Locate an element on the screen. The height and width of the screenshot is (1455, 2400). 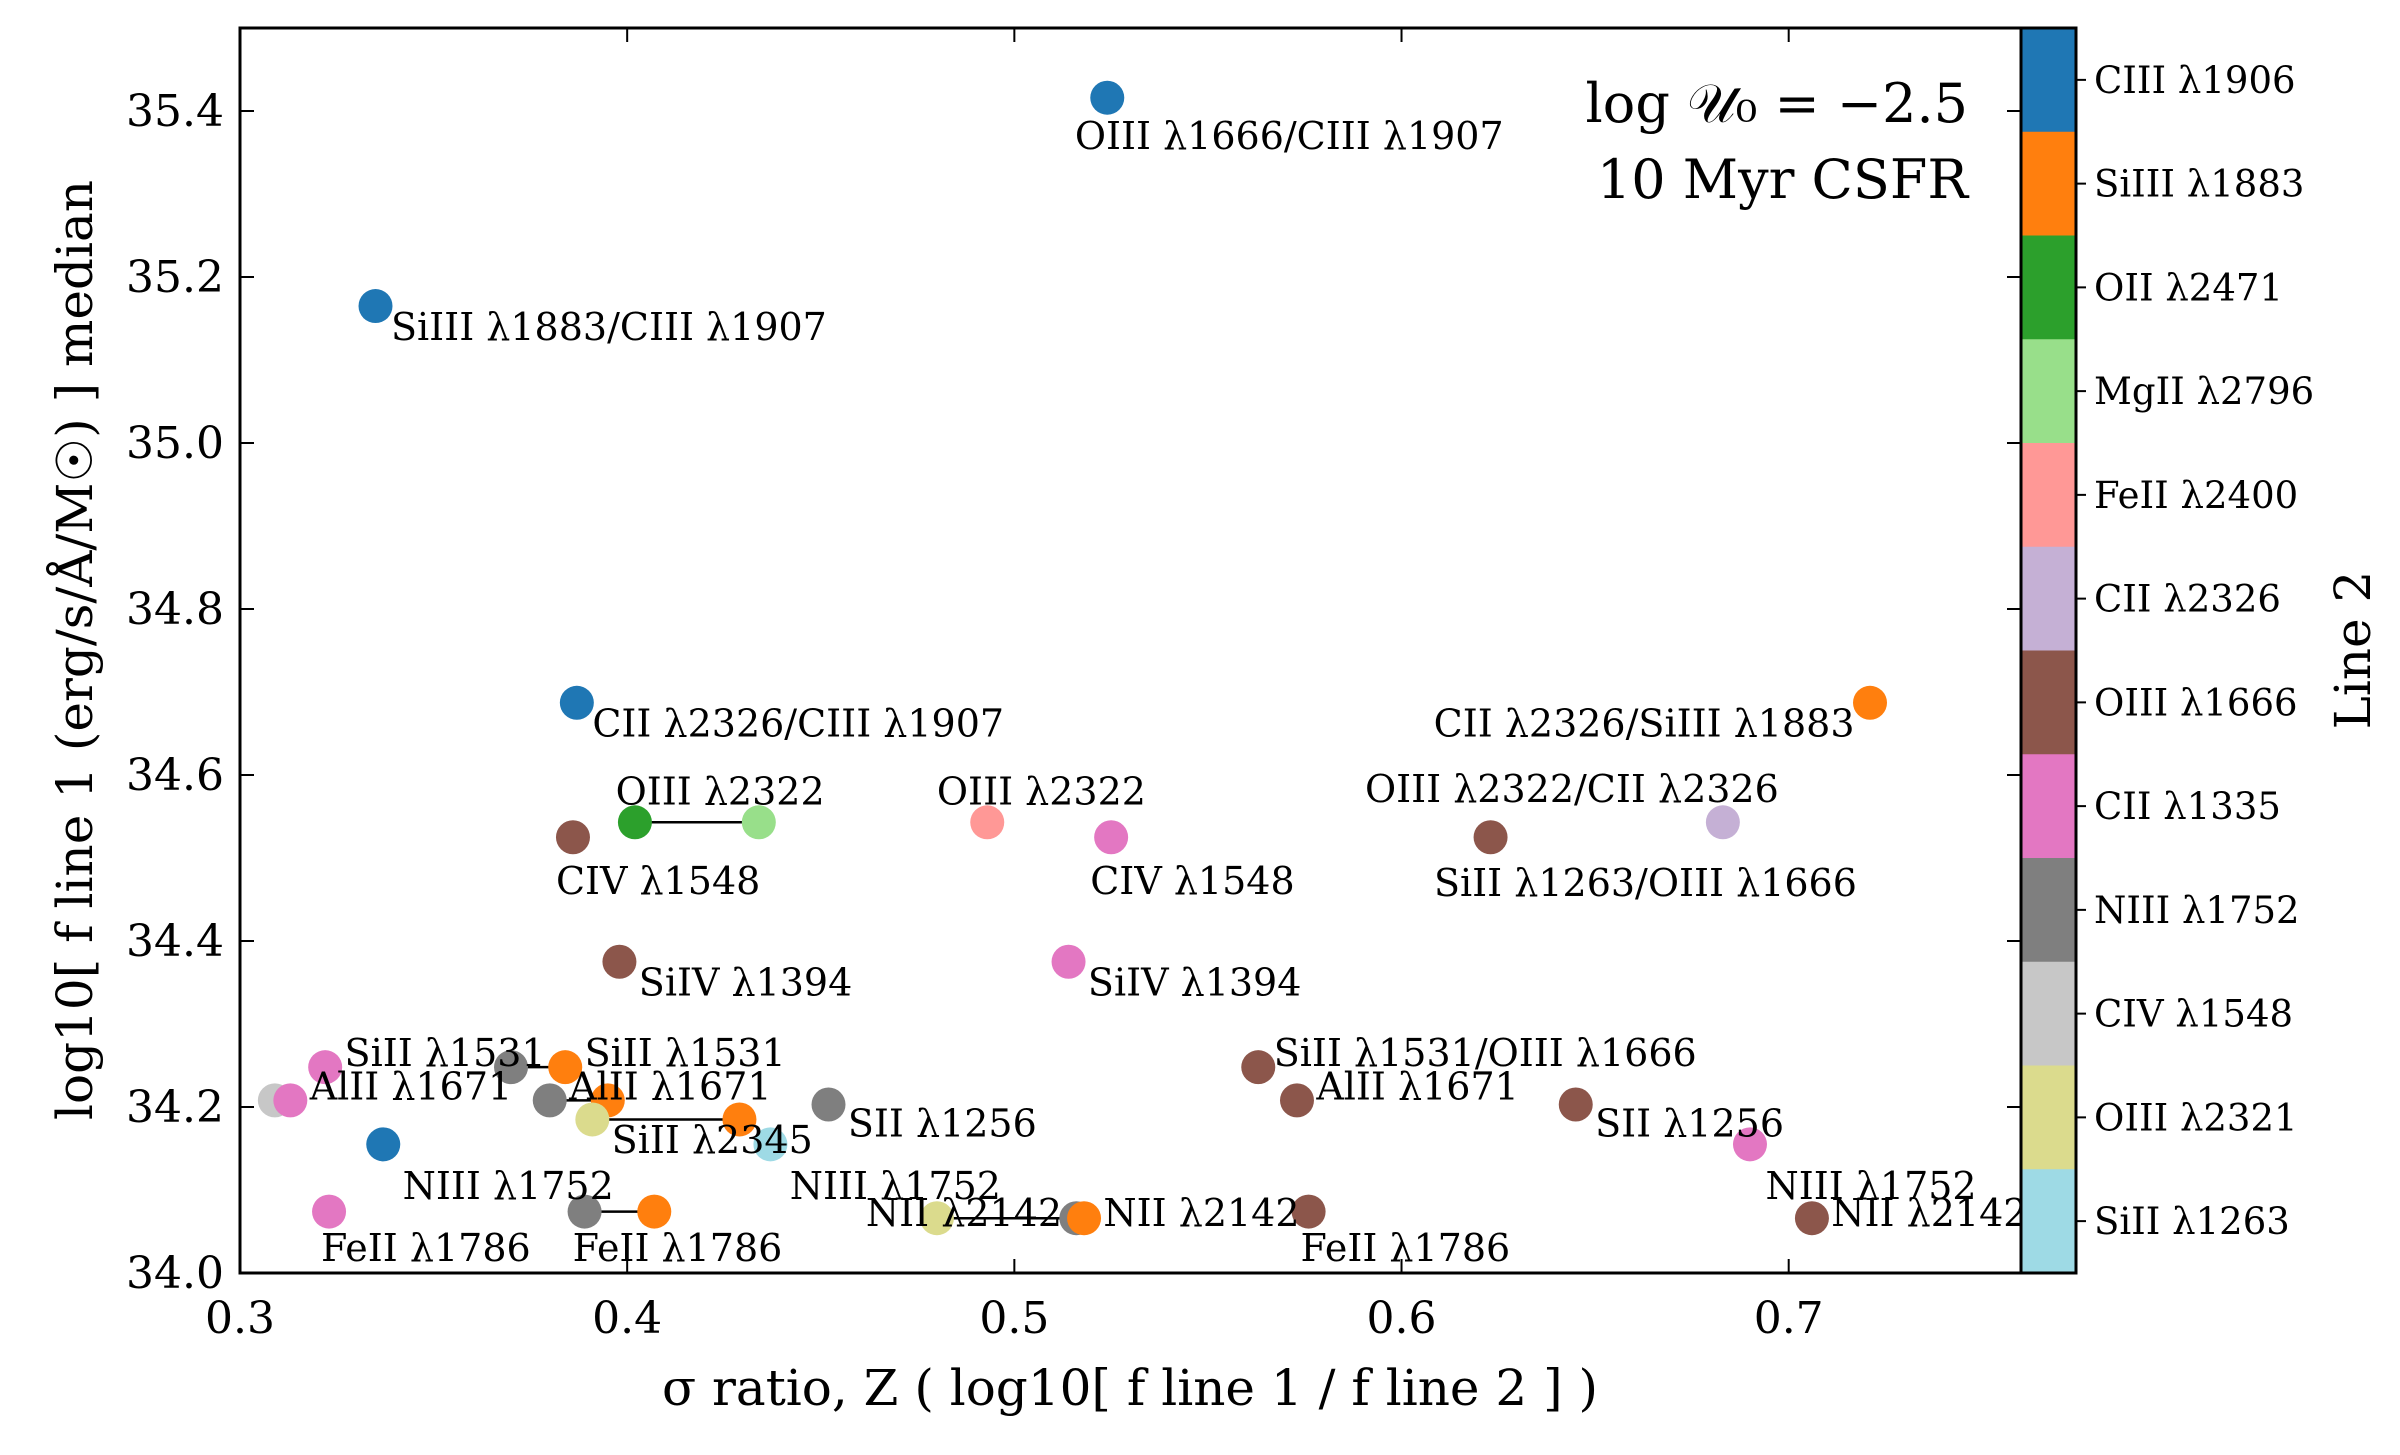
point-label: OIII λ2322/CII λ2326 is located at coordinates (1572, 789).